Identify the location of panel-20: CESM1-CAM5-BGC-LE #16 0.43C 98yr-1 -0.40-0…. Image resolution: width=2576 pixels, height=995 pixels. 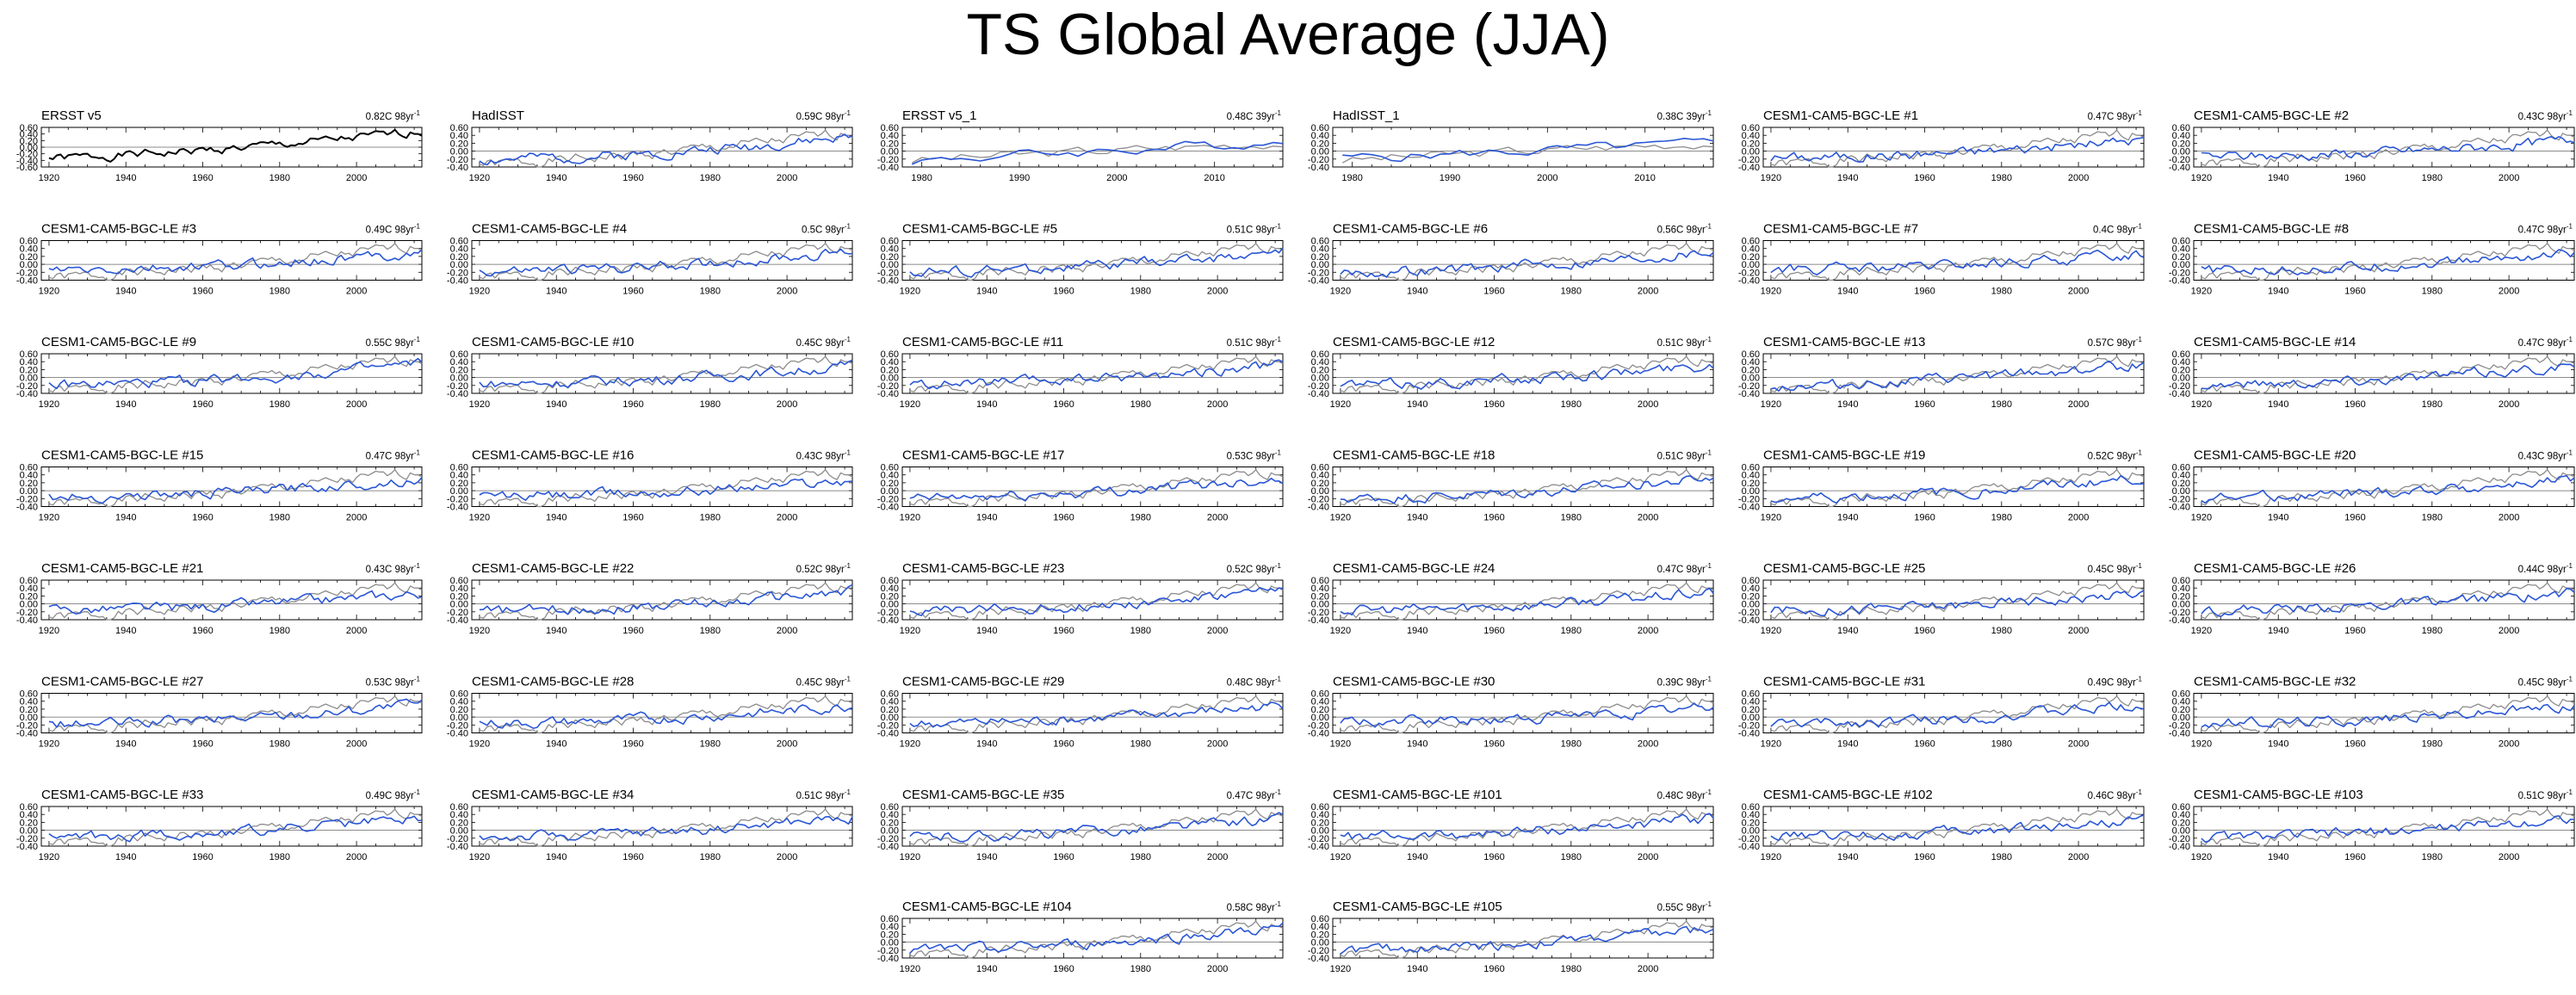
(650, 486).